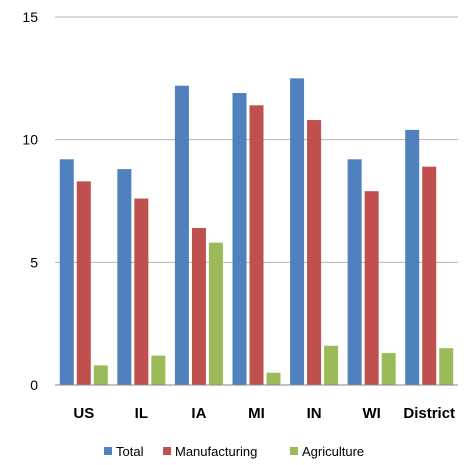 This screenshot has height=465, width=471. What do you see at coordinates (371, 413) in the screenshot?
I see `x-tick-label: WI` at bounding box center [371, 413].